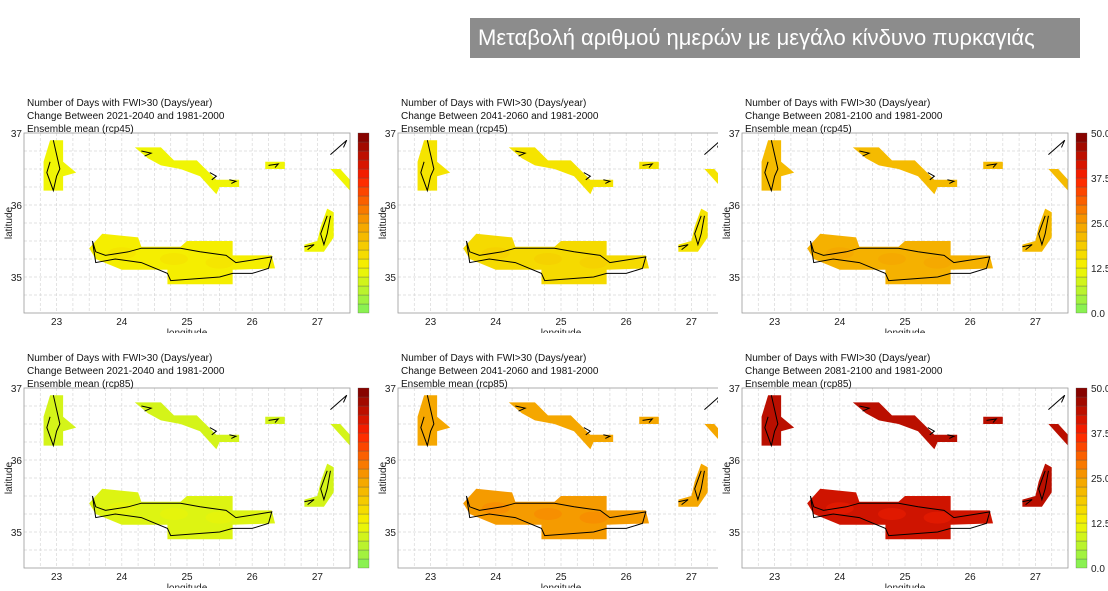 Image resolution: width=1108 pixels, height=591 pixels. What do you see at coordinates (971, 577) in the screenshot?
I see `x-tick-label: 26` at bounding box center [971, 577].